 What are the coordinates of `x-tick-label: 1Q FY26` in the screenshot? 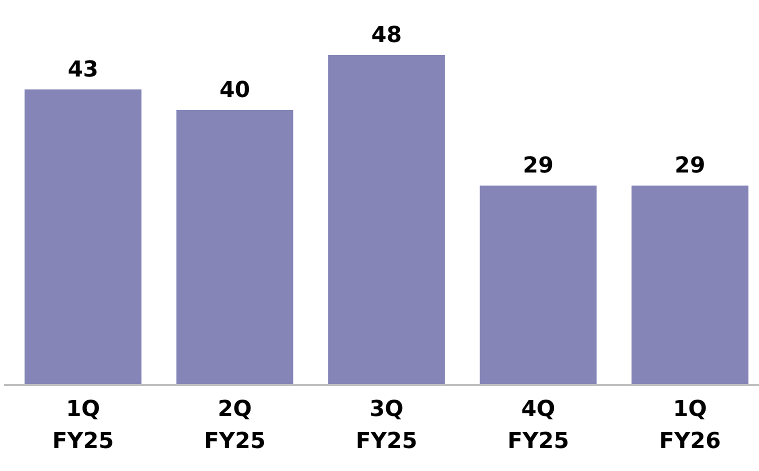 It's located at (690, 425).